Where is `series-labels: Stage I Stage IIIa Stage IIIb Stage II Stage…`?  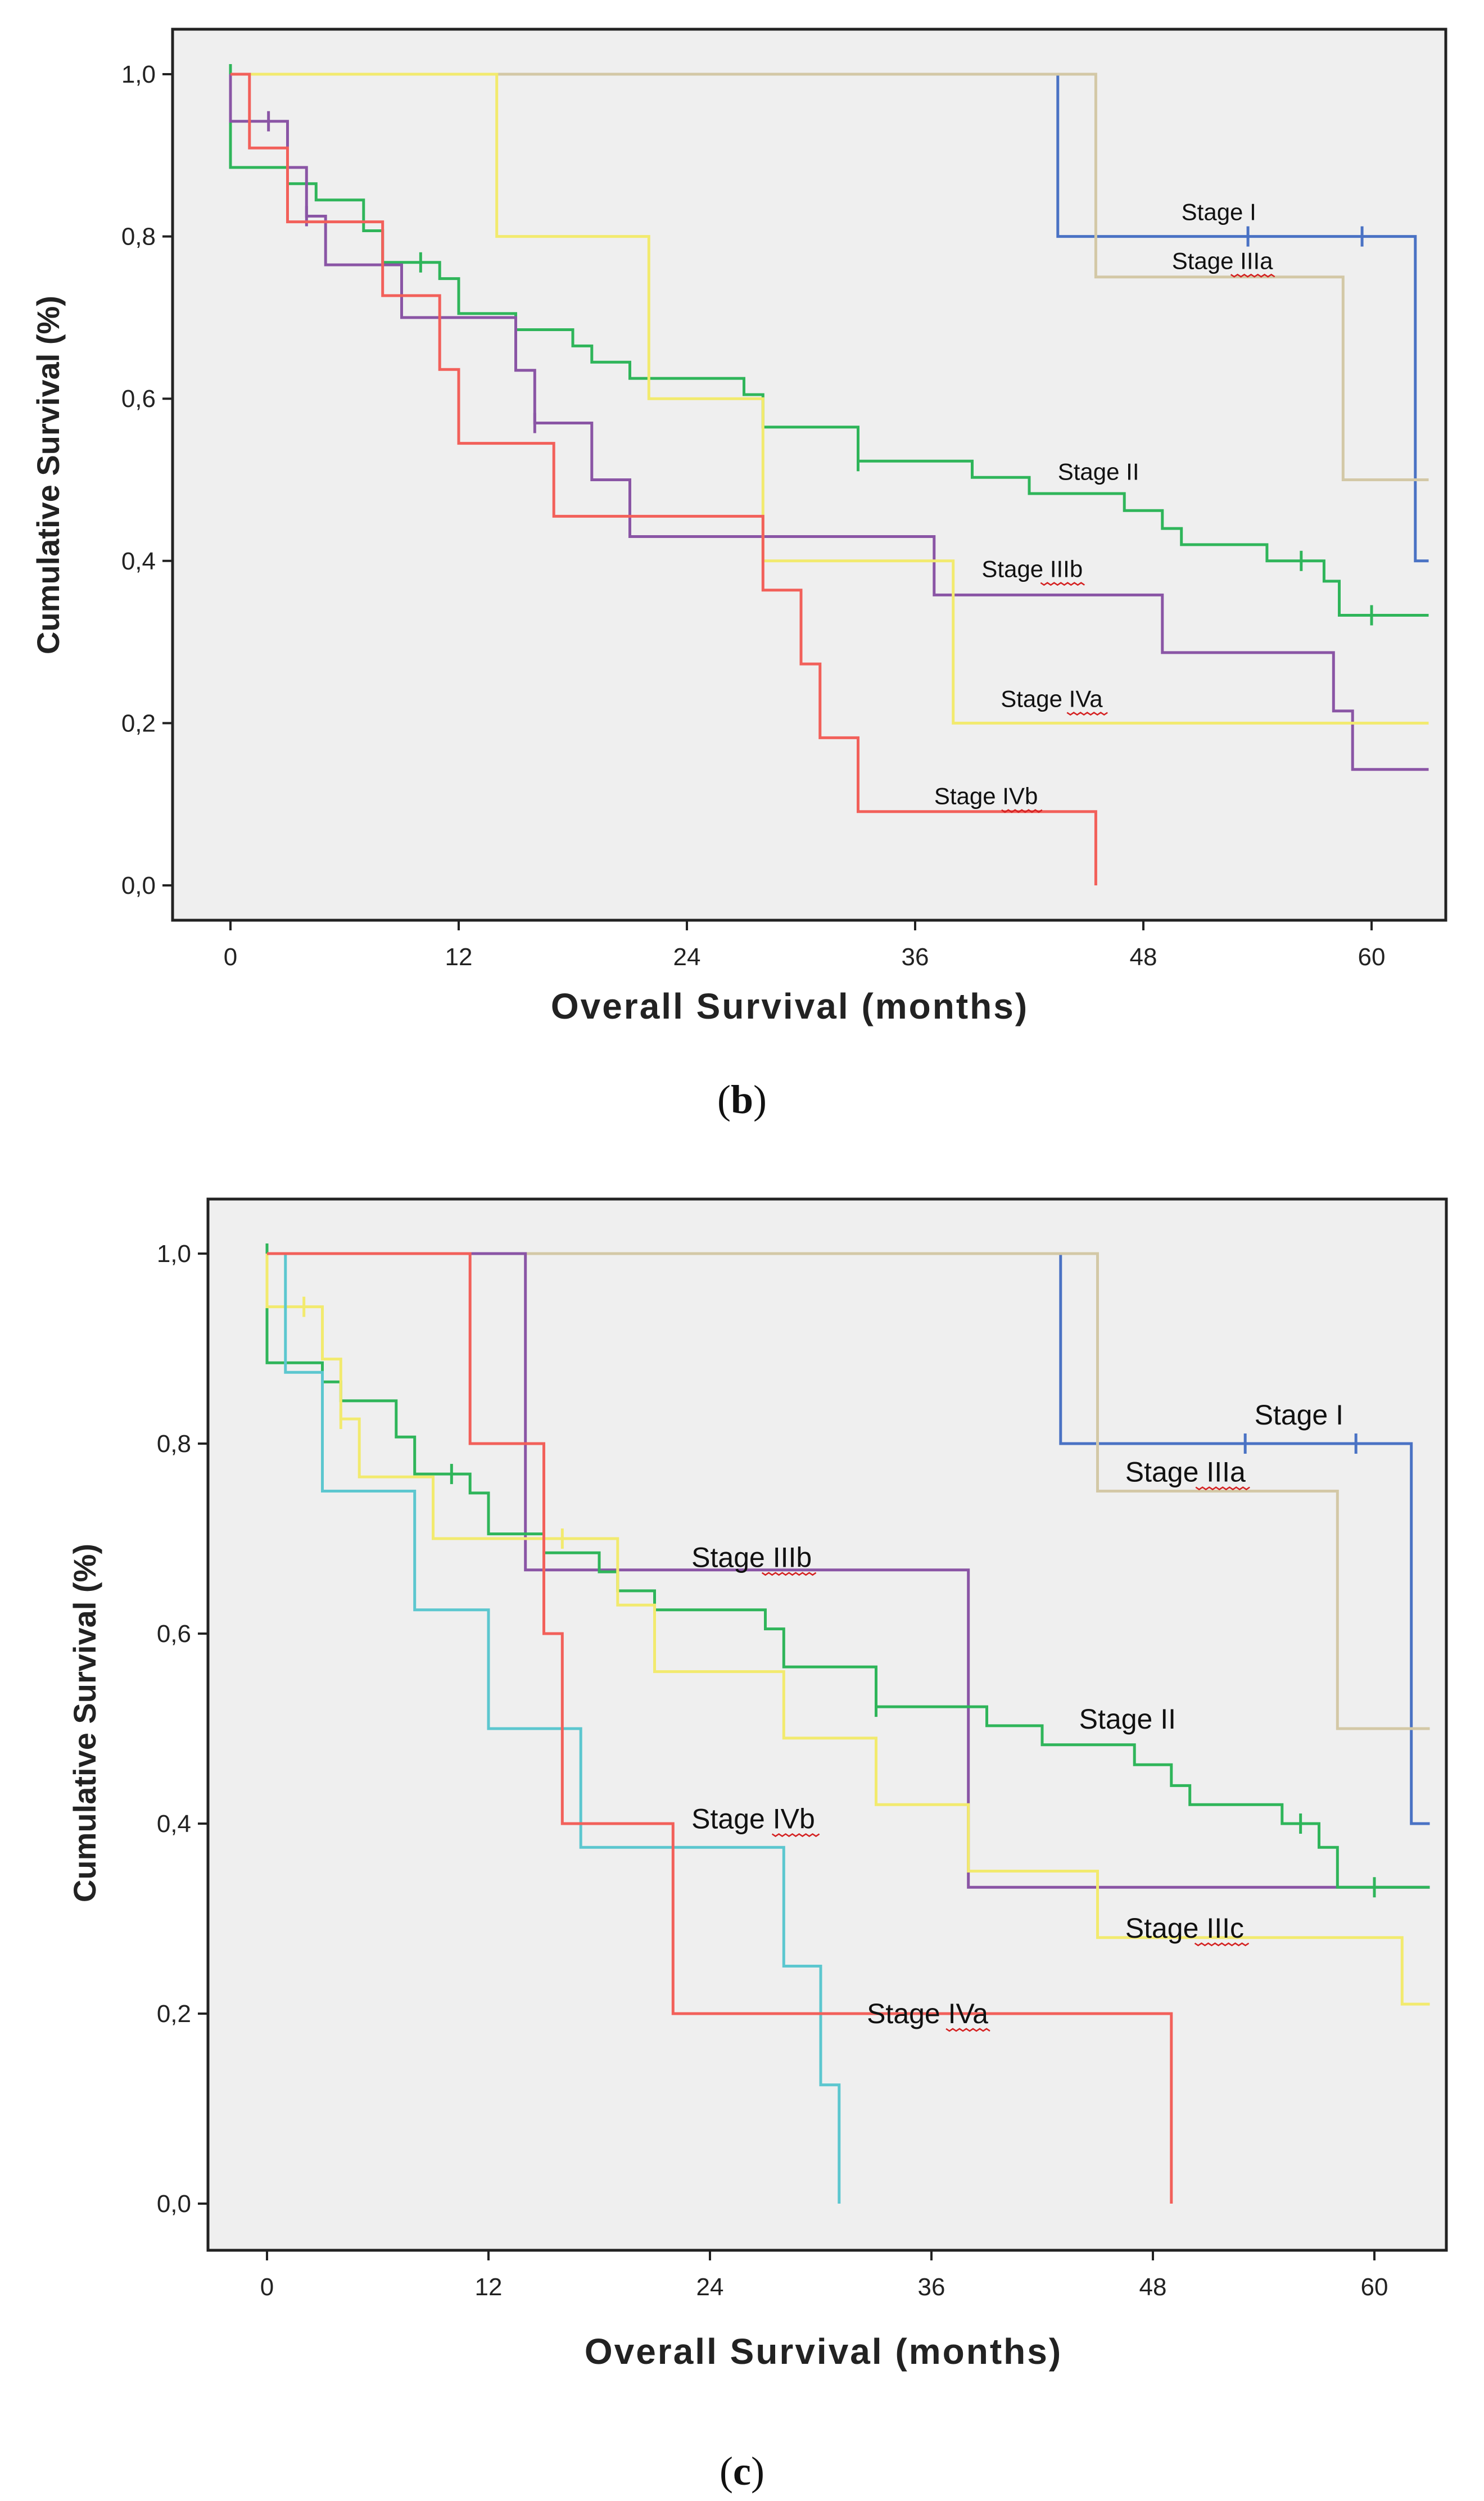
series-labels: Stage I Stage IIIa Stage IIIb Stage II Stage… is located at coordinates (1017, 1716).